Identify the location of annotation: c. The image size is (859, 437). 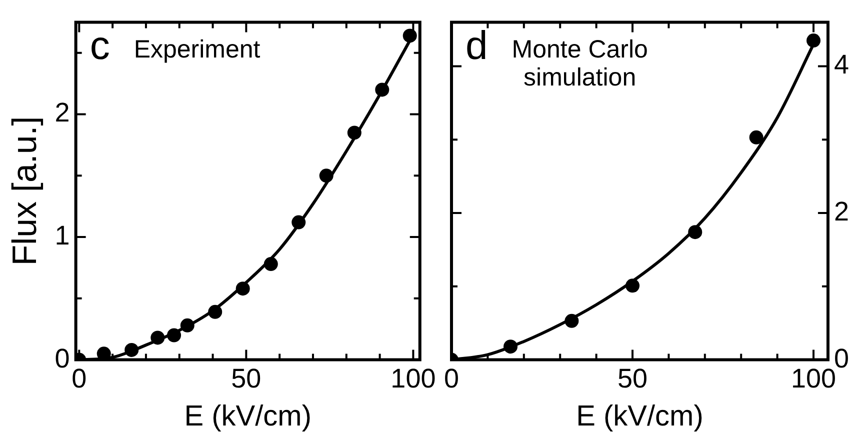
(100, 46).